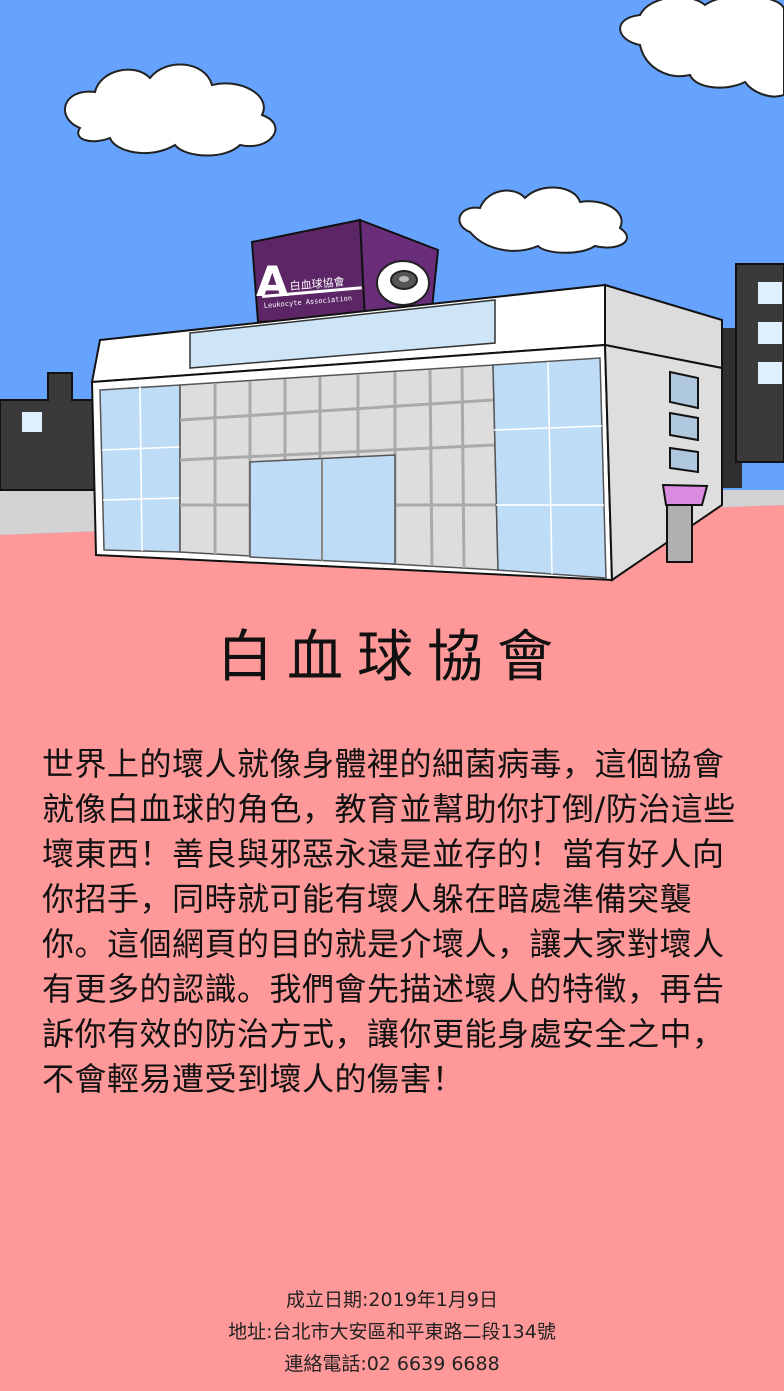 This screenshot has height=1391, width=784. I want to click on address: 地址:台北市大安區和平東路二段134號, so click(392, 1332).